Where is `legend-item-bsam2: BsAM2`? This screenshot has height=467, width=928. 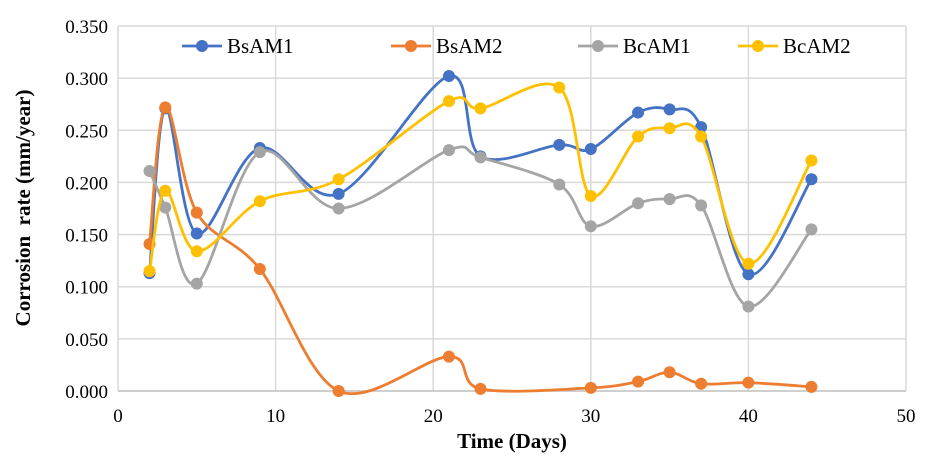 legend-item-bsam2: BsAM2 is located at coordinates (447, 46).